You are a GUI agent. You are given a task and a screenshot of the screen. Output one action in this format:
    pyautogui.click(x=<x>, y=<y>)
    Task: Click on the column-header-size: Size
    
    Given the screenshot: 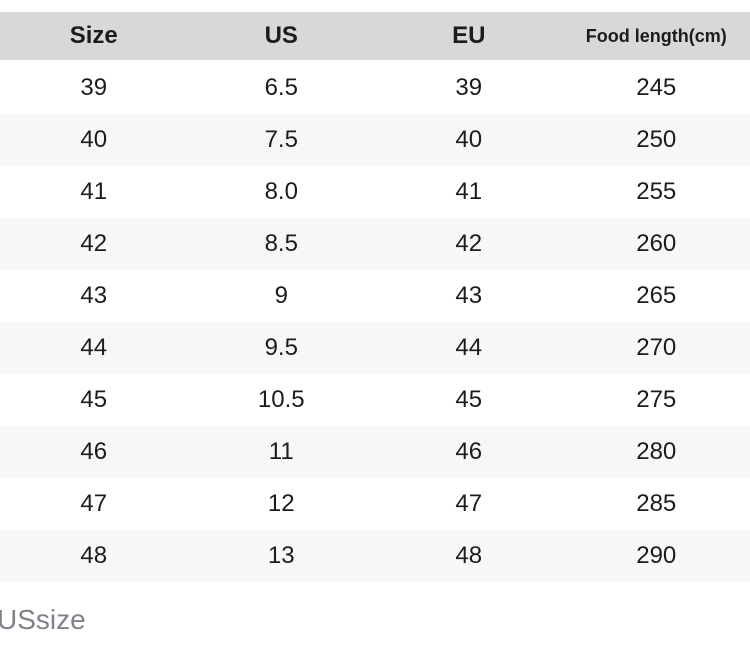 What is the action you would take?
    pyautogui.click(x=93, y=35)
    